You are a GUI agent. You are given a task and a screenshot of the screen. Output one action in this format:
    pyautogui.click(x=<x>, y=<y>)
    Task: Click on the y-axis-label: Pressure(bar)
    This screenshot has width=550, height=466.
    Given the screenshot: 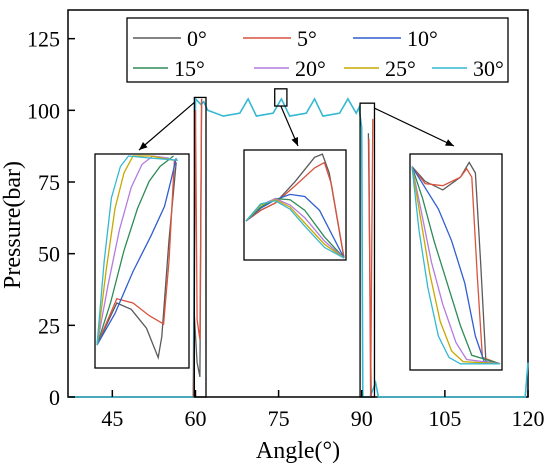 What is the action you would take?
    pyautogui.click(x=13, y=225)
    